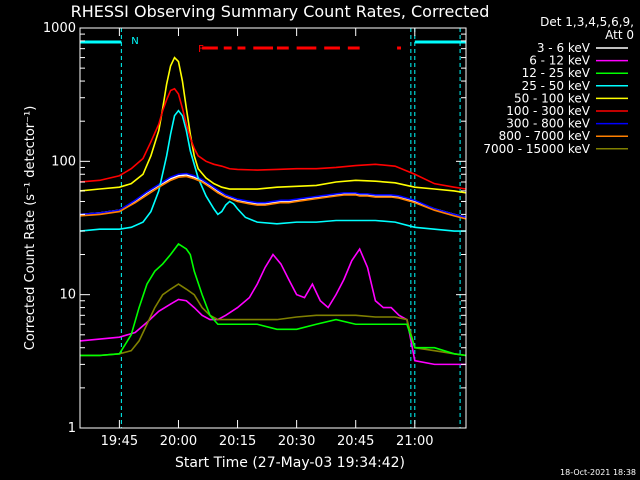  Describe the element at coordinates (598, 472) in the screenshot. I see `footer-timestamp: 18-Oct-2021 18:38` at that location.